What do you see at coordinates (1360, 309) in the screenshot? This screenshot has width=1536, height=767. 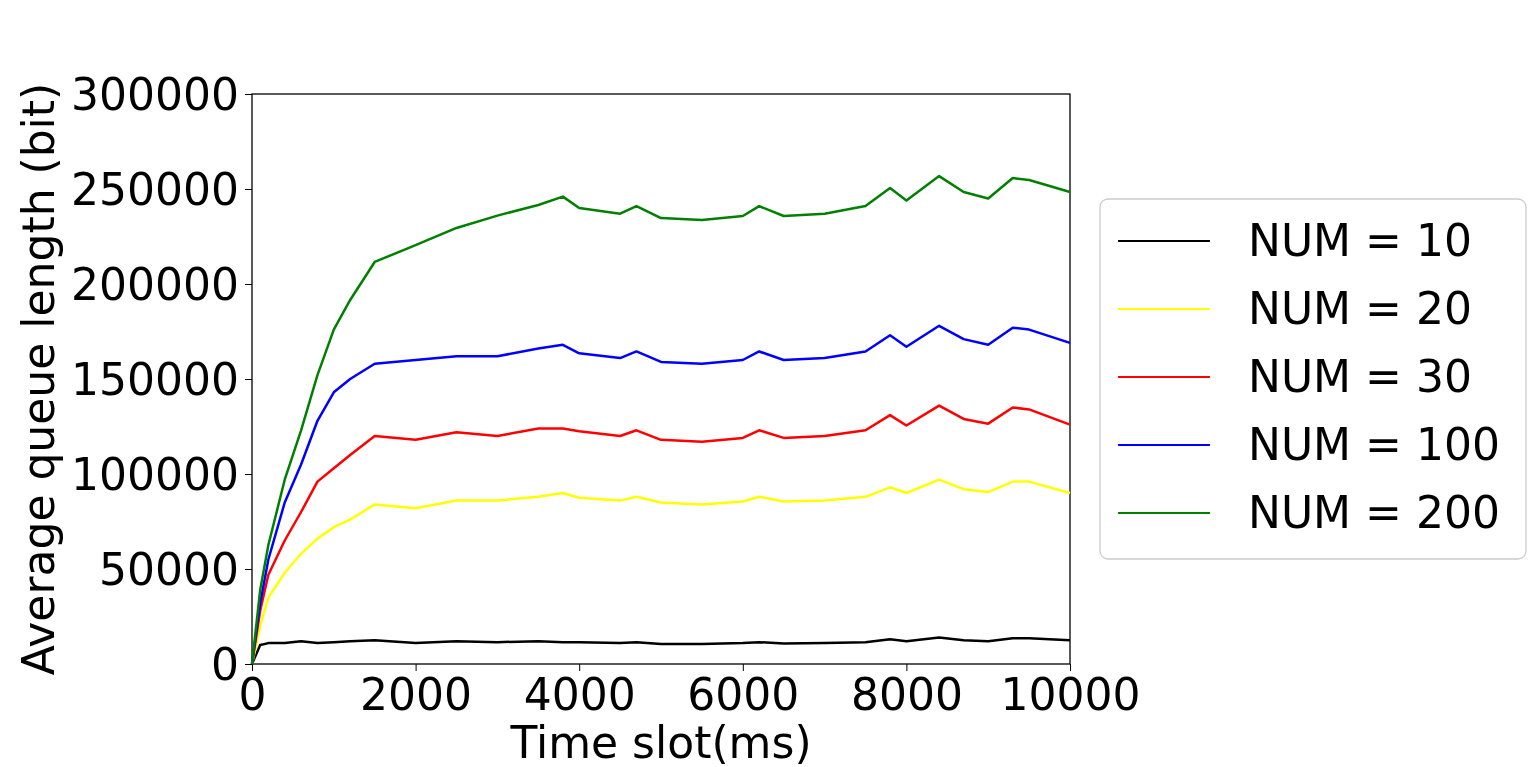 I see `legend-label: NUM = 20` at bounding box center [1360, 309].